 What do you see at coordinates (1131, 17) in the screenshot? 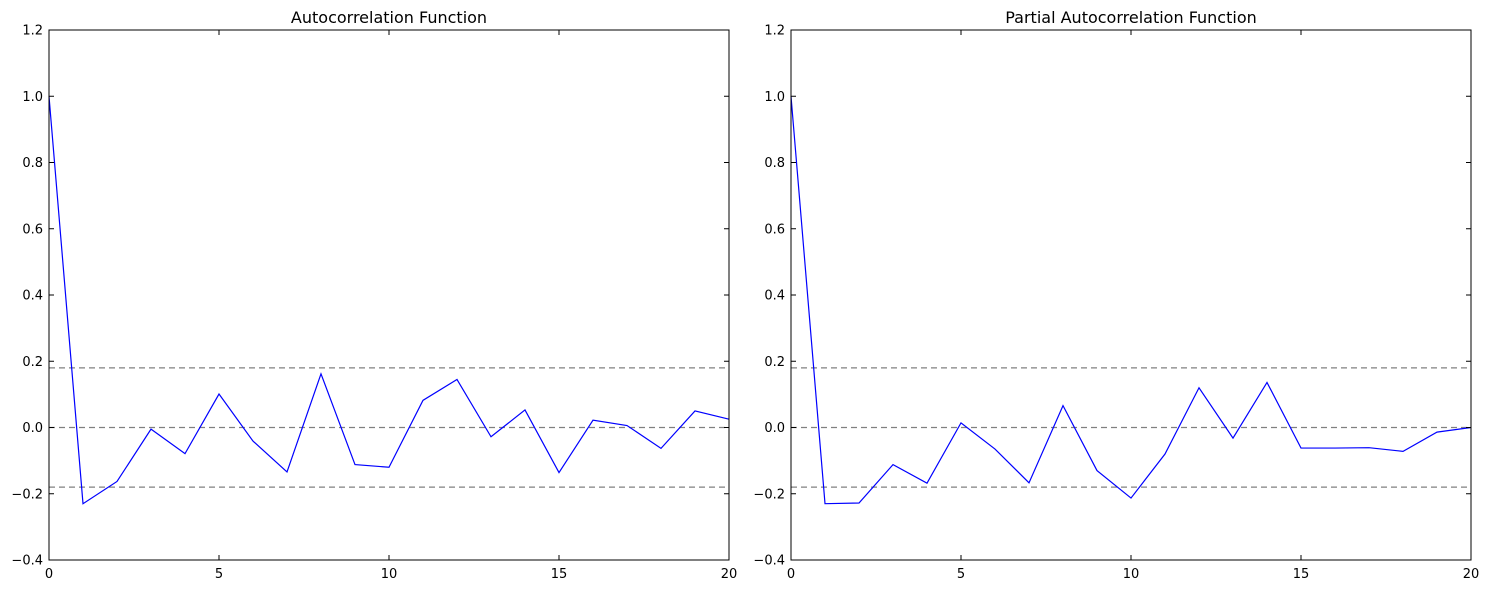
I see `chart-title: Partial Autocorrelation Function` at bounding box center [1131, 17].